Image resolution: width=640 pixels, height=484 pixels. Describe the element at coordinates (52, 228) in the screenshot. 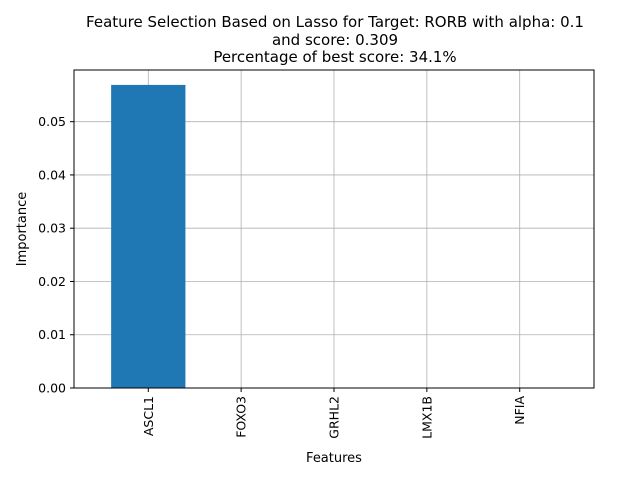

I see `y-tick-label: 0.03` at that location.